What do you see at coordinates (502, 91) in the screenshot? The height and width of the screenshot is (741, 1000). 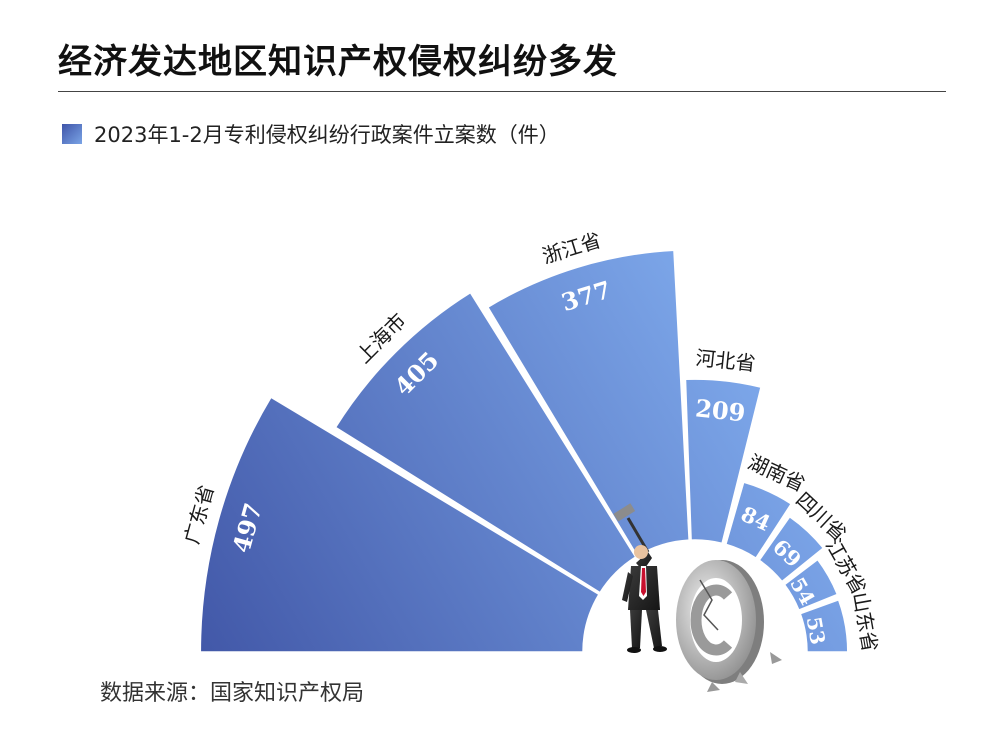 I see `title-divider` at bounding box center [502, 91].